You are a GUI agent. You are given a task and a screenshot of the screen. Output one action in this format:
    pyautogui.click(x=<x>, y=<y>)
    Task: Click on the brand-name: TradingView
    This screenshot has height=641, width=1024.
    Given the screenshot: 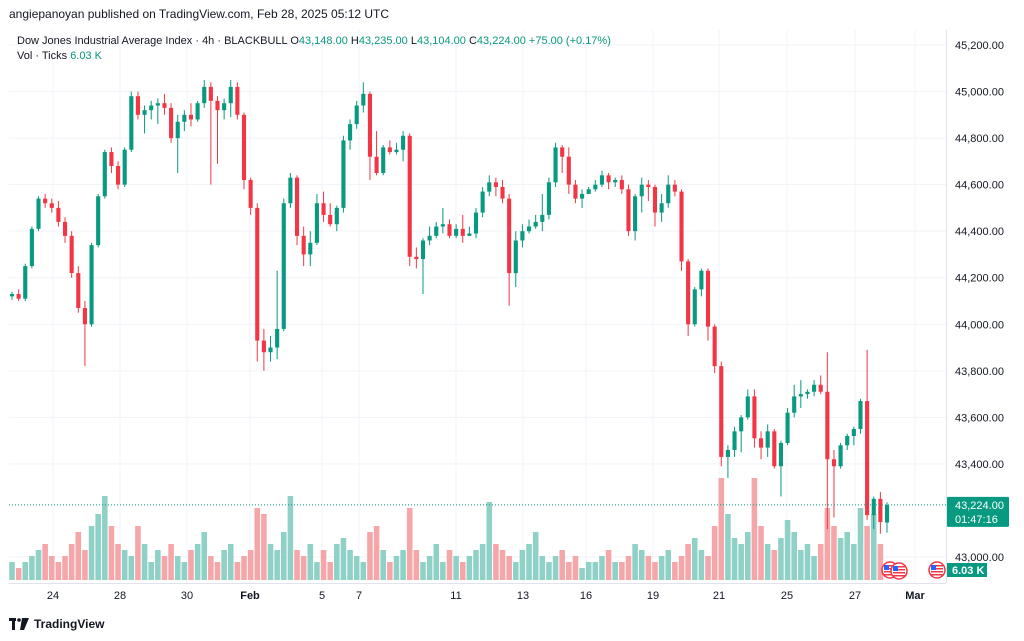 What is the action you would take?
    pyautogui.click(x=69, y=624)
    